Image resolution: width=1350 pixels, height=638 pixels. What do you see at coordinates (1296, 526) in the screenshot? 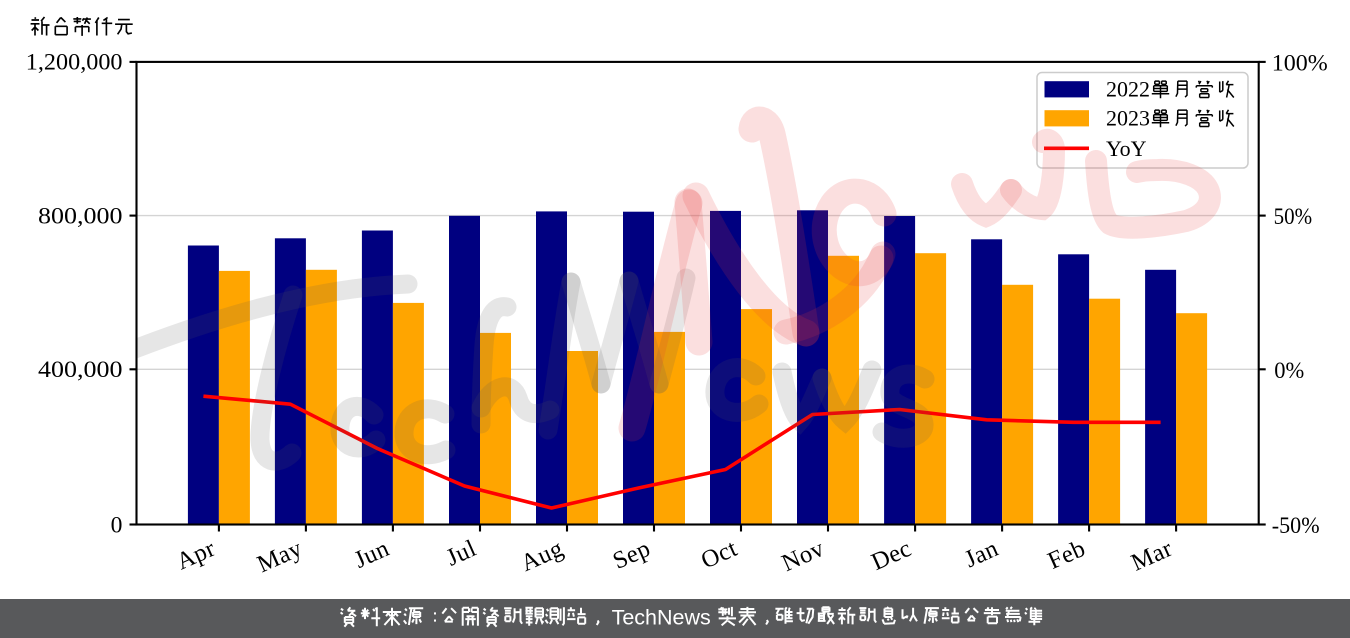
I see `svg-text: -50%` at bounding box center [1296, 526].